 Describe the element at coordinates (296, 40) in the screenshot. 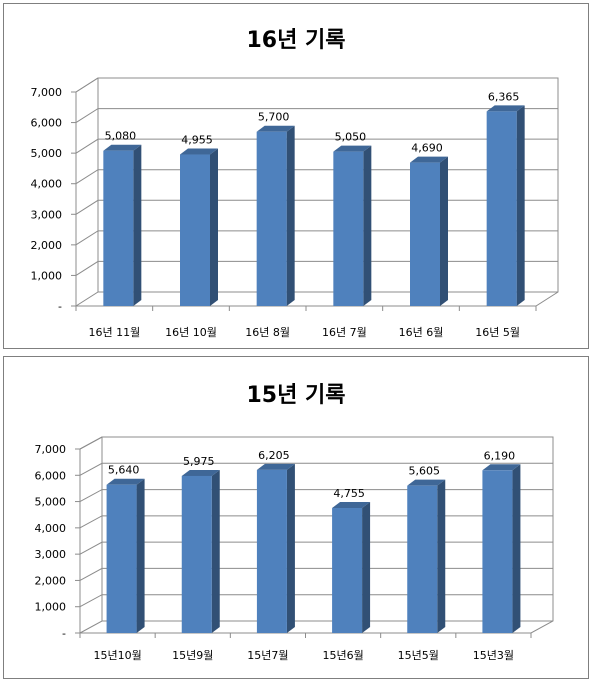

I see `chart-title: 16년 기록` at that location.